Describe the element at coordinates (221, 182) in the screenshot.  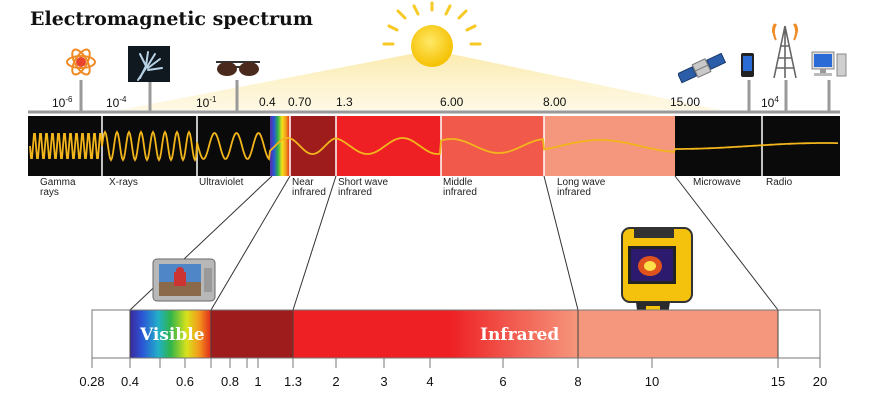
I see `band-label-ultraviolet: Ultraviolet` at that location.